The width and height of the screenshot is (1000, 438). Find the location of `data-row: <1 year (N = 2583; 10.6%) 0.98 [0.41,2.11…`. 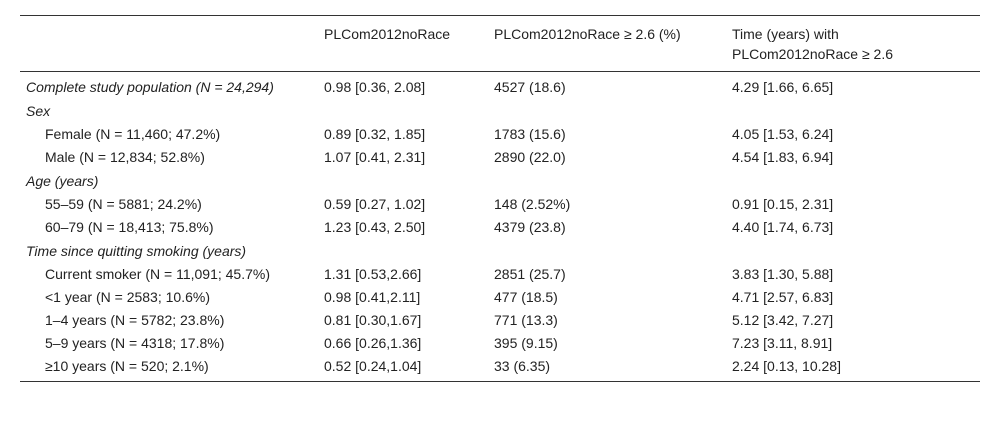

data-row: <1 year (N = 2583; 10.6%) 0.98 [0.41,2.11… is located at coordinates (500, 296).